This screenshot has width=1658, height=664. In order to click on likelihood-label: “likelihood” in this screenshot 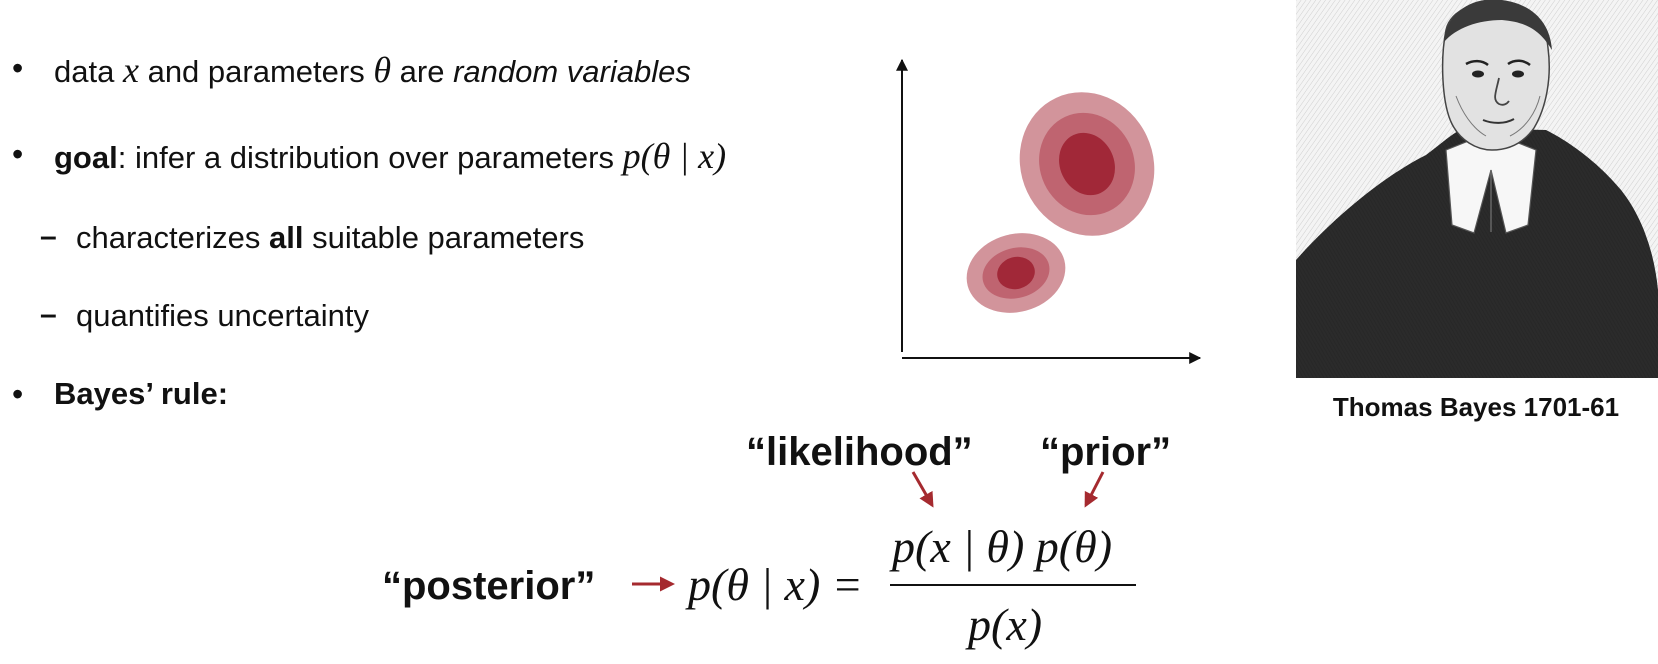, I will do `click(859, 452)`.